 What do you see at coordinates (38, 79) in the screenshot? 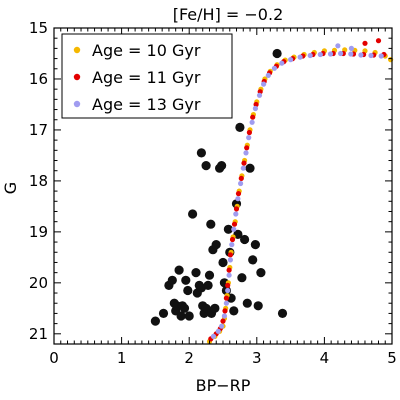
I see `y-tick-label-1: 16` at bounding box center [38, 79].